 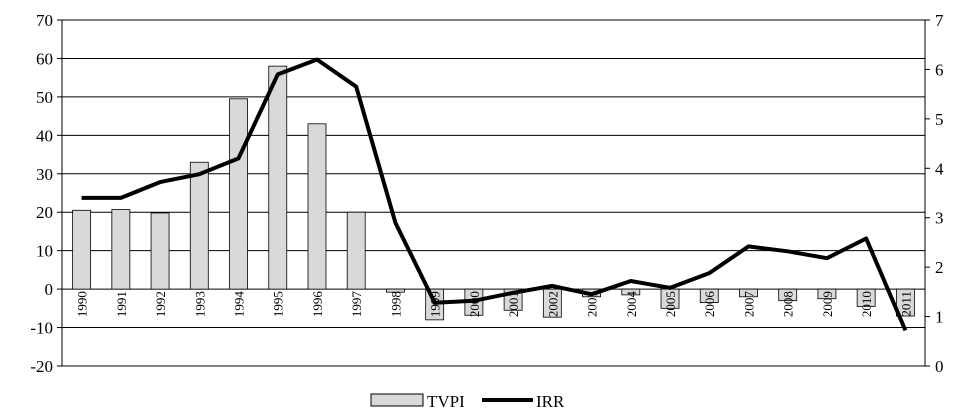 I want to click on right-tick-label: 5, so click(x=939, y=119).